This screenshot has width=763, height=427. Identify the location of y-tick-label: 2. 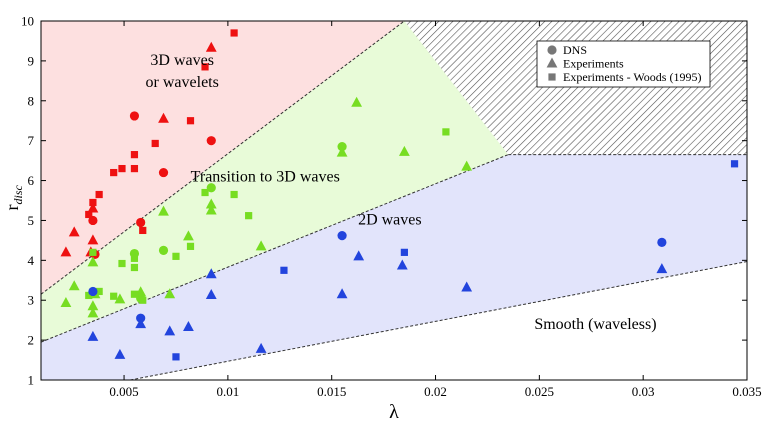
(31, 340).